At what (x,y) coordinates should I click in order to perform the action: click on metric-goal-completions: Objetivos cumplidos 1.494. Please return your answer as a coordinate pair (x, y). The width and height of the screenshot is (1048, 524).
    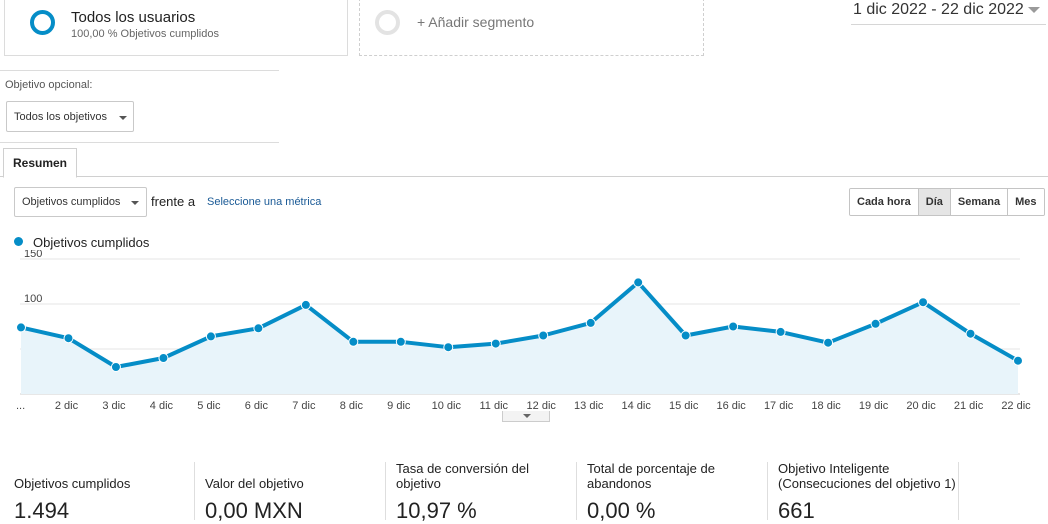
    Looking at the image, I should click on (101, 490).